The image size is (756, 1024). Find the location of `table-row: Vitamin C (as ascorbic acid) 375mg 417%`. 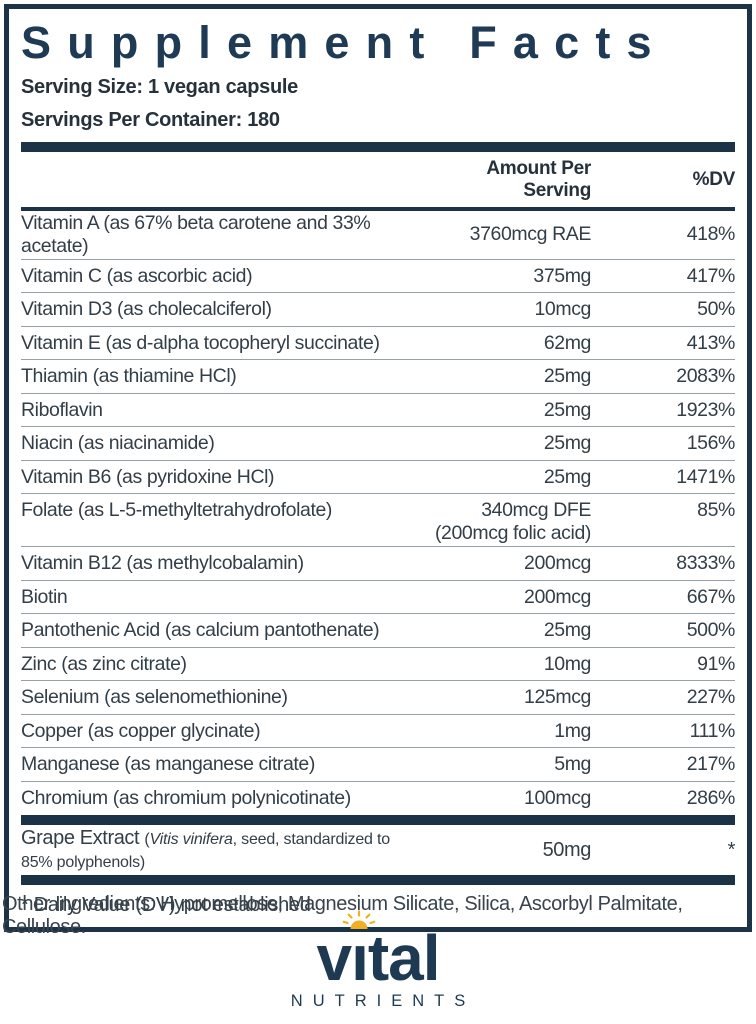

table-row: Vitamin C (as ascorbic acid) 375mg 417% is located at coordinates (378, 277).